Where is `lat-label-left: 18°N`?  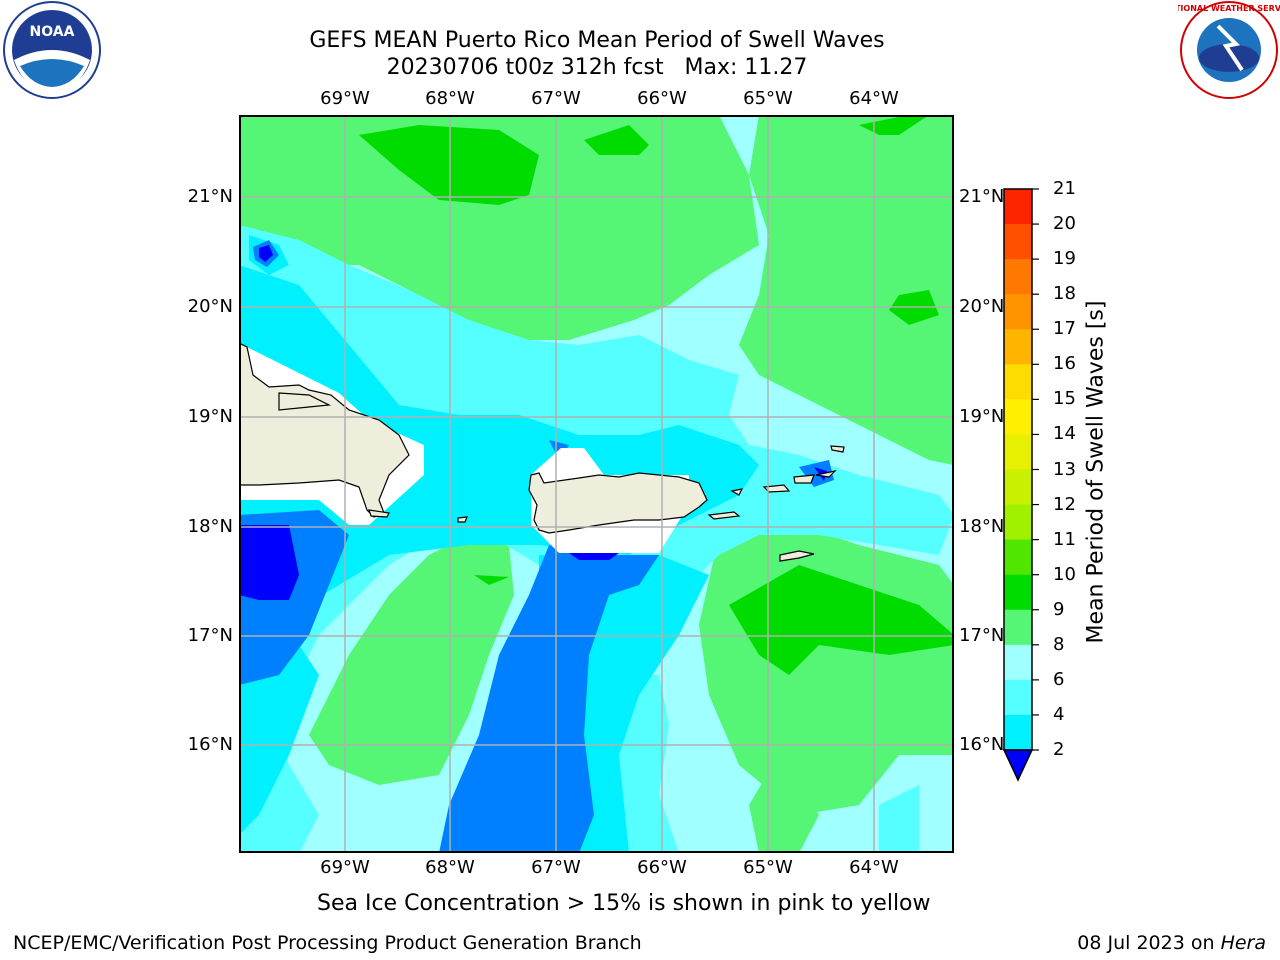
lat-label-left: 18°N is located at coordinates (210, 526).